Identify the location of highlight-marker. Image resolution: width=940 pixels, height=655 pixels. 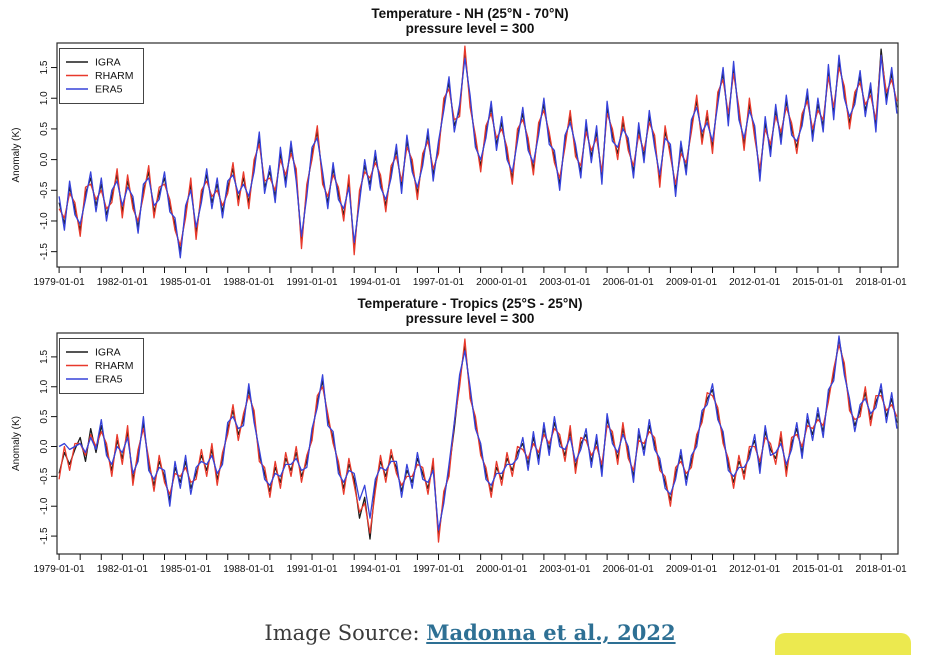
(843, 644).